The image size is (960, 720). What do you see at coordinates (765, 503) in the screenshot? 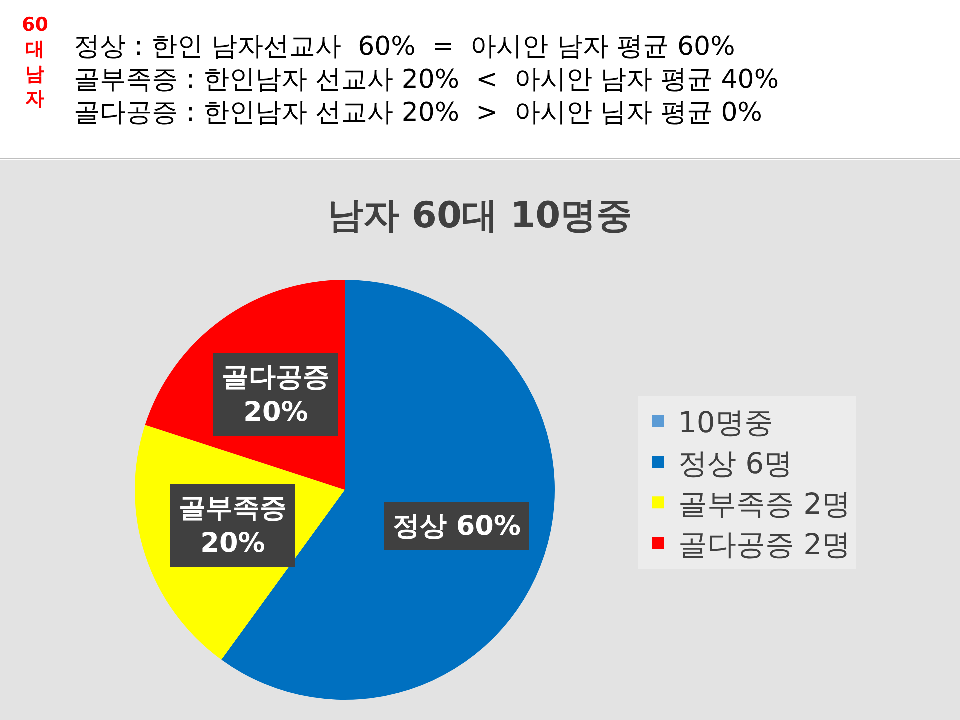
I see `legend-label: 골부족증 2명` at bounding box center [765, 503].